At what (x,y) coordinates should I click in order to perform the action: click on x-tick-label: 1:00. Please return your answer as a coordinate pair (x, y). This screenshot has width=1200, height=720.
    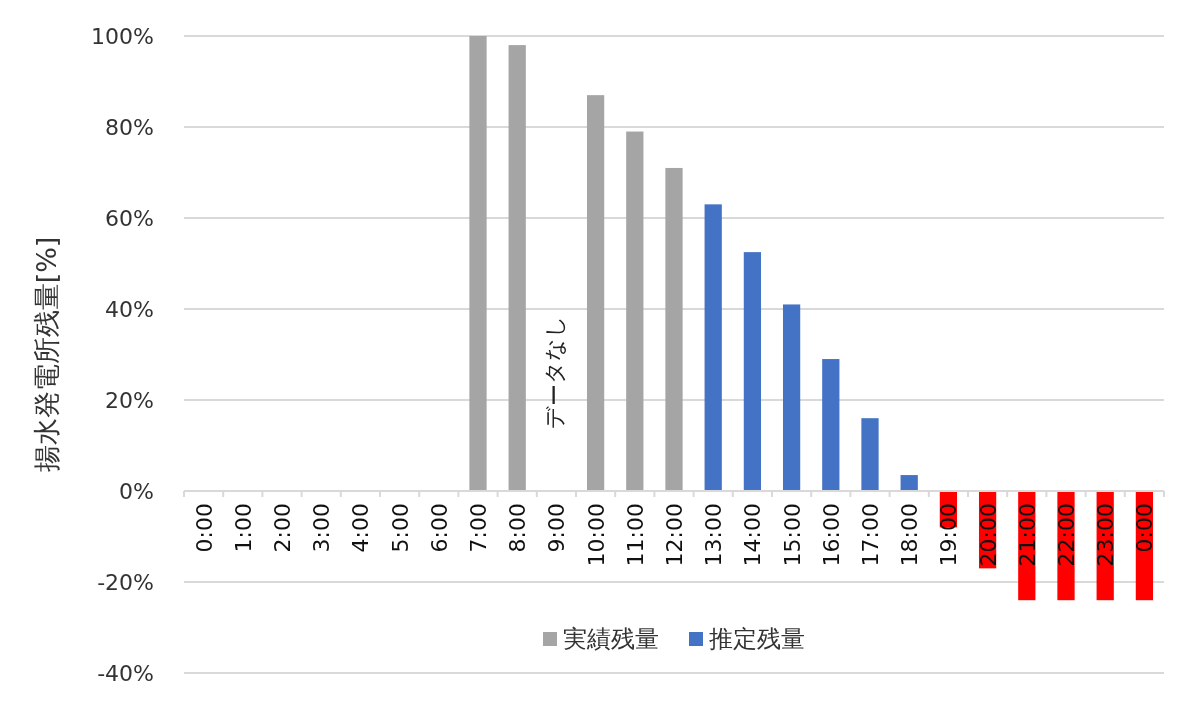
    Looking at the image, I should click on (243, 528).